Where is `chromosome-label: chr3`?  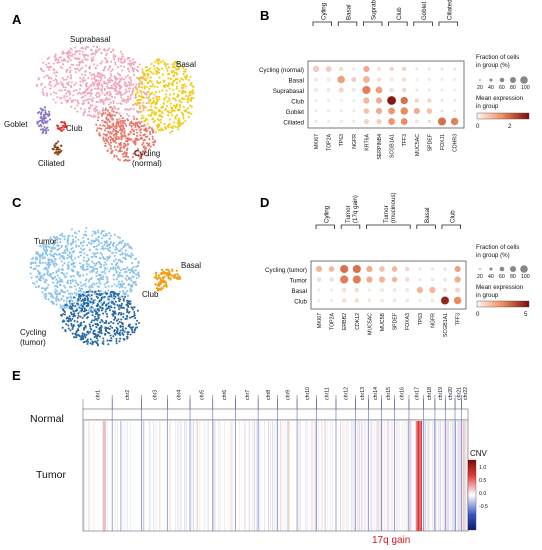
chromosome-label: chr3 is located at coordinates (155, 395).